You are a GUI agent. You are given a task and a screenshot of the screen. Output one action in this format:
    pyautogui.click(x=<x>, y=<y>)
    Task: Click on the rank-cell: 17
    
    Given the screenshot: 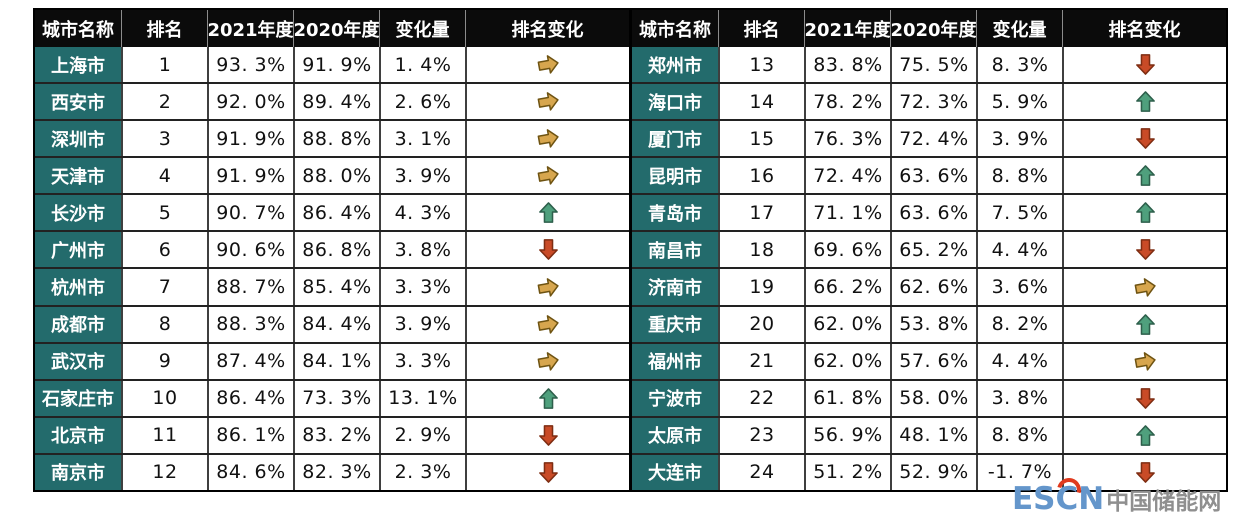 What is the action you would take?
    pyautogui.click(x=761, y=213)
    